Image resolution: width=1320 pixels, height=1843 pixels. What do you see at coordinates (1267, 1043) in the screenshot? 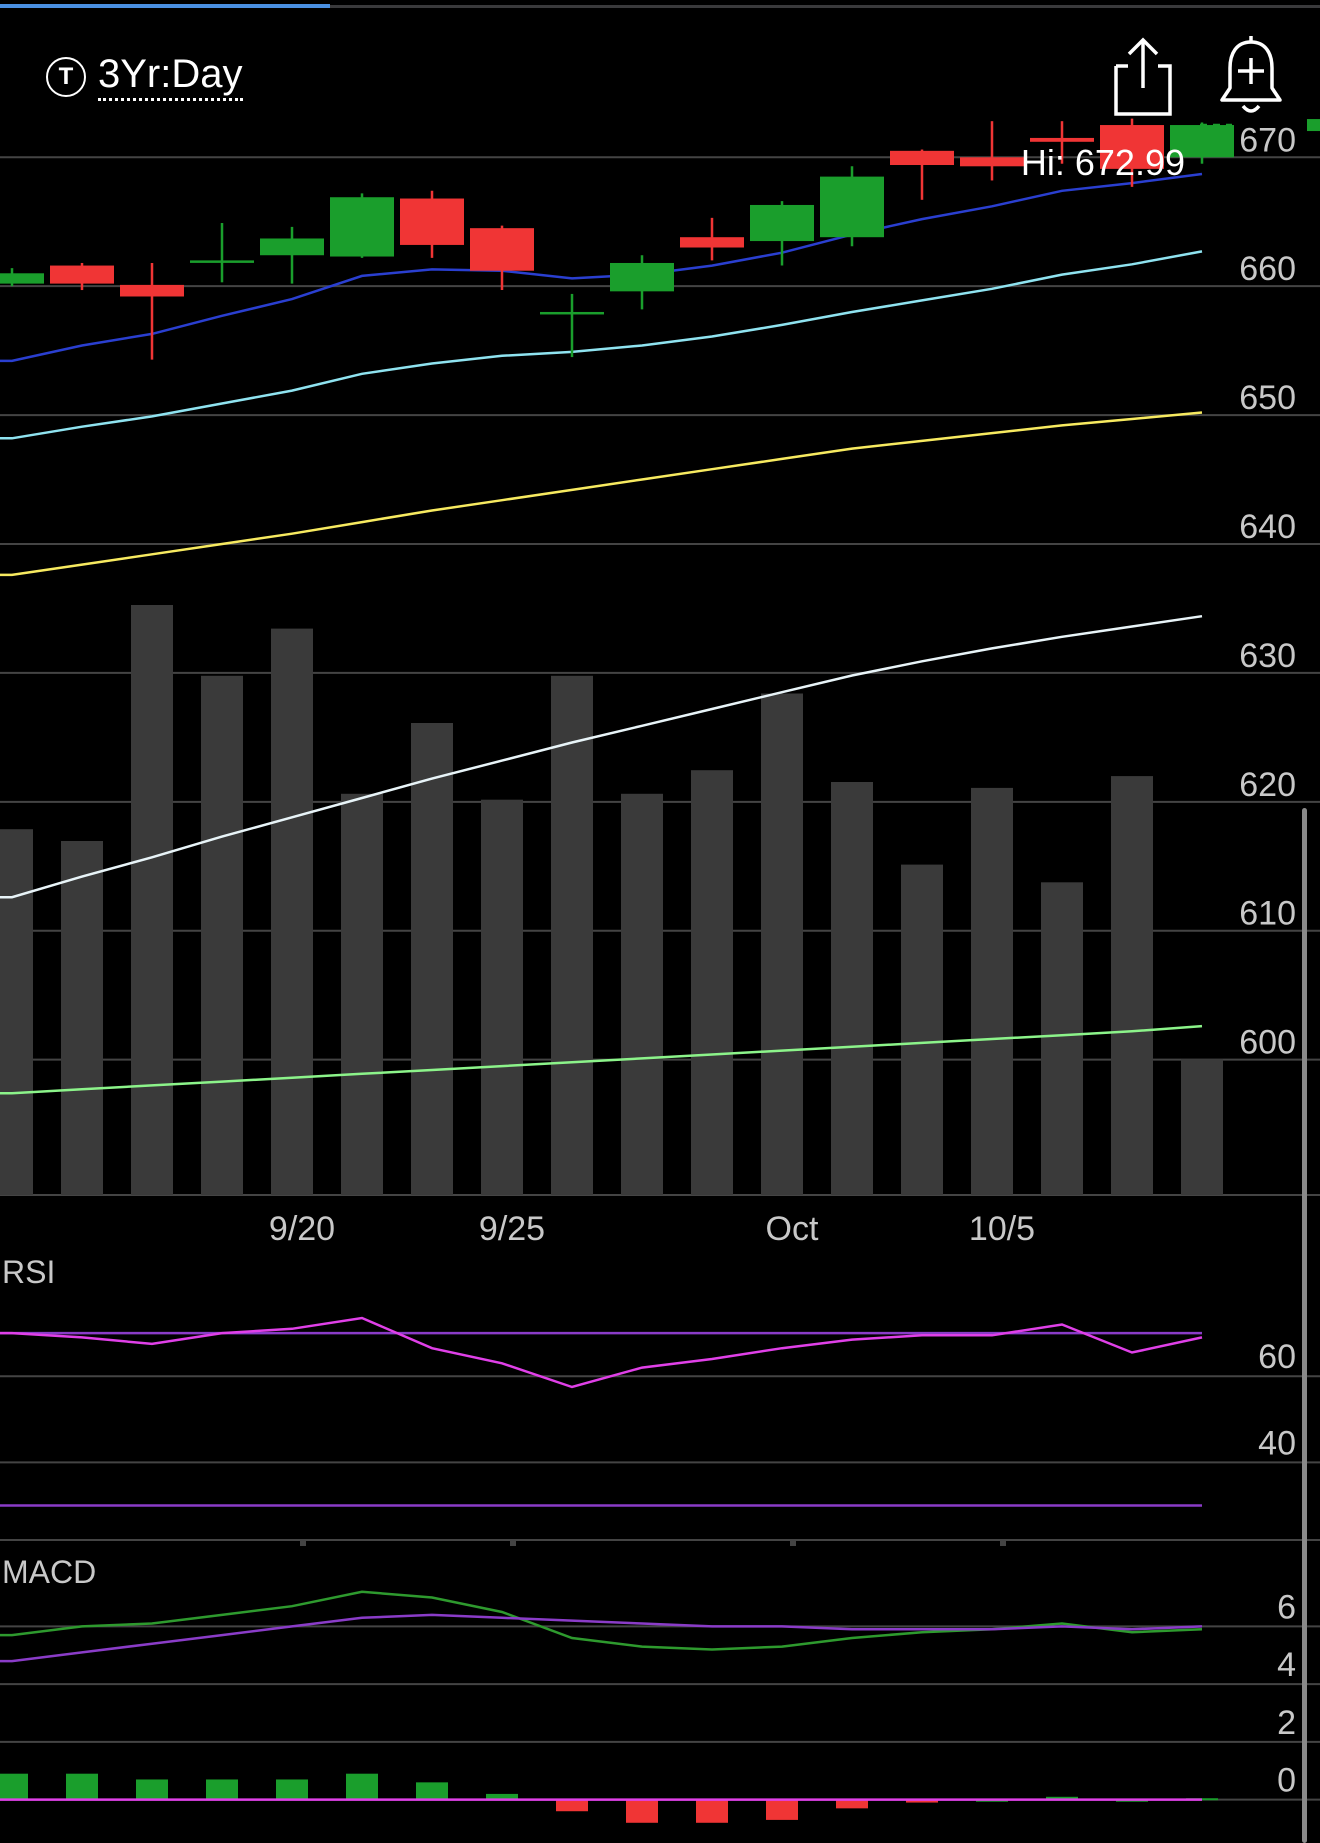
I see `price-axis-label: 600` at bounding box center [1267, 1043].